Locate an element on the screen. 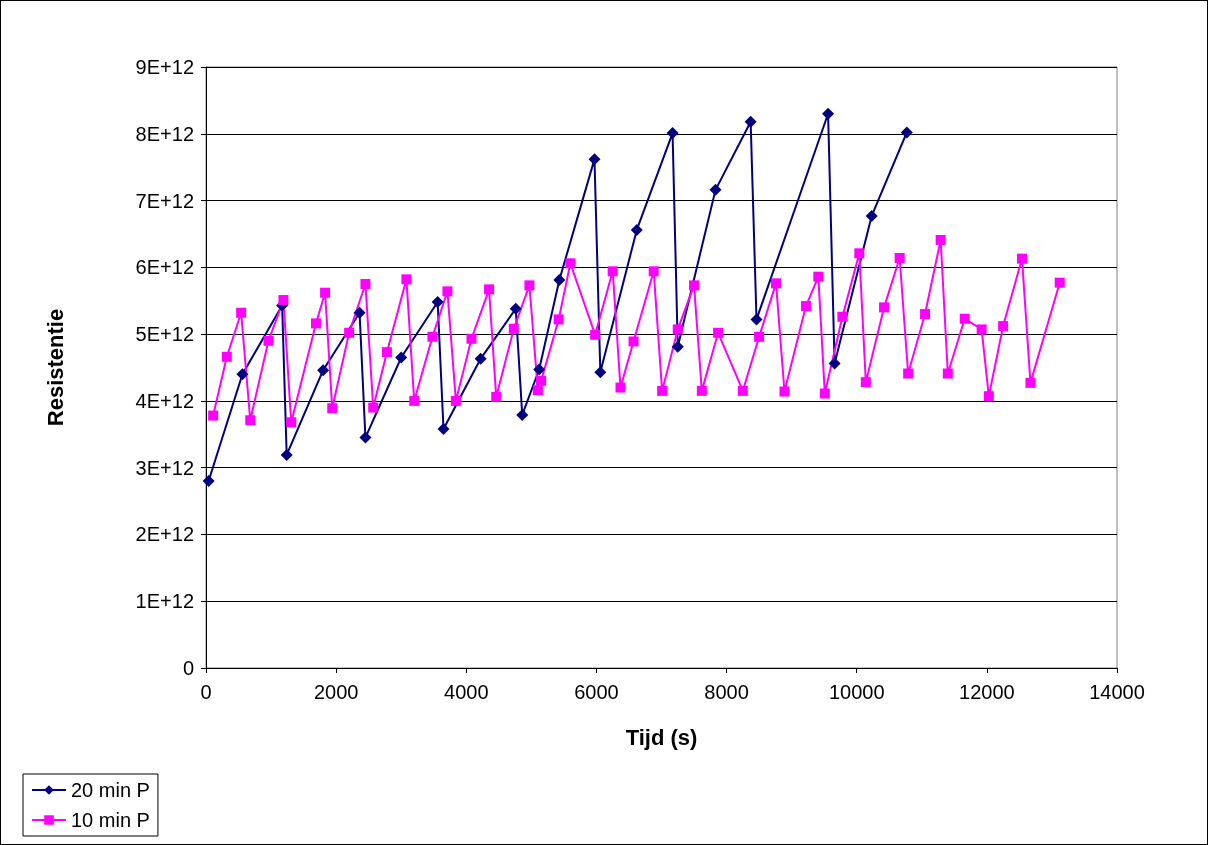 The image size is (1208, 845). x-tick-label: 8000 is located at coordinates (726, 692).